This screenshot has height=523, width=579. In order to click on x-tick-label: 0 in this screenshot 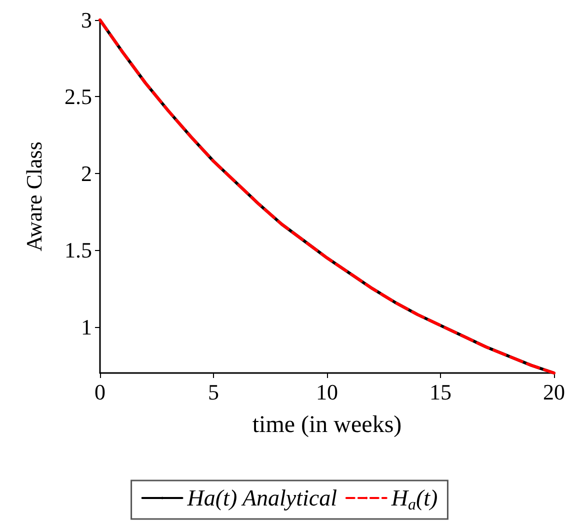, I will do `click(100, 392)`.